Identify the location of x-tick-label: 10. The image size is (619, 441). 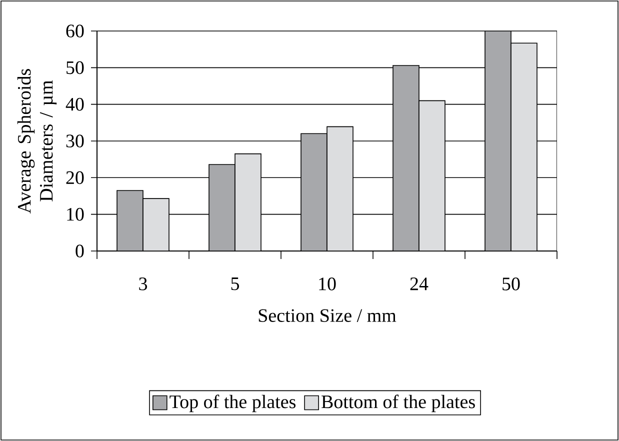
(327, 284).